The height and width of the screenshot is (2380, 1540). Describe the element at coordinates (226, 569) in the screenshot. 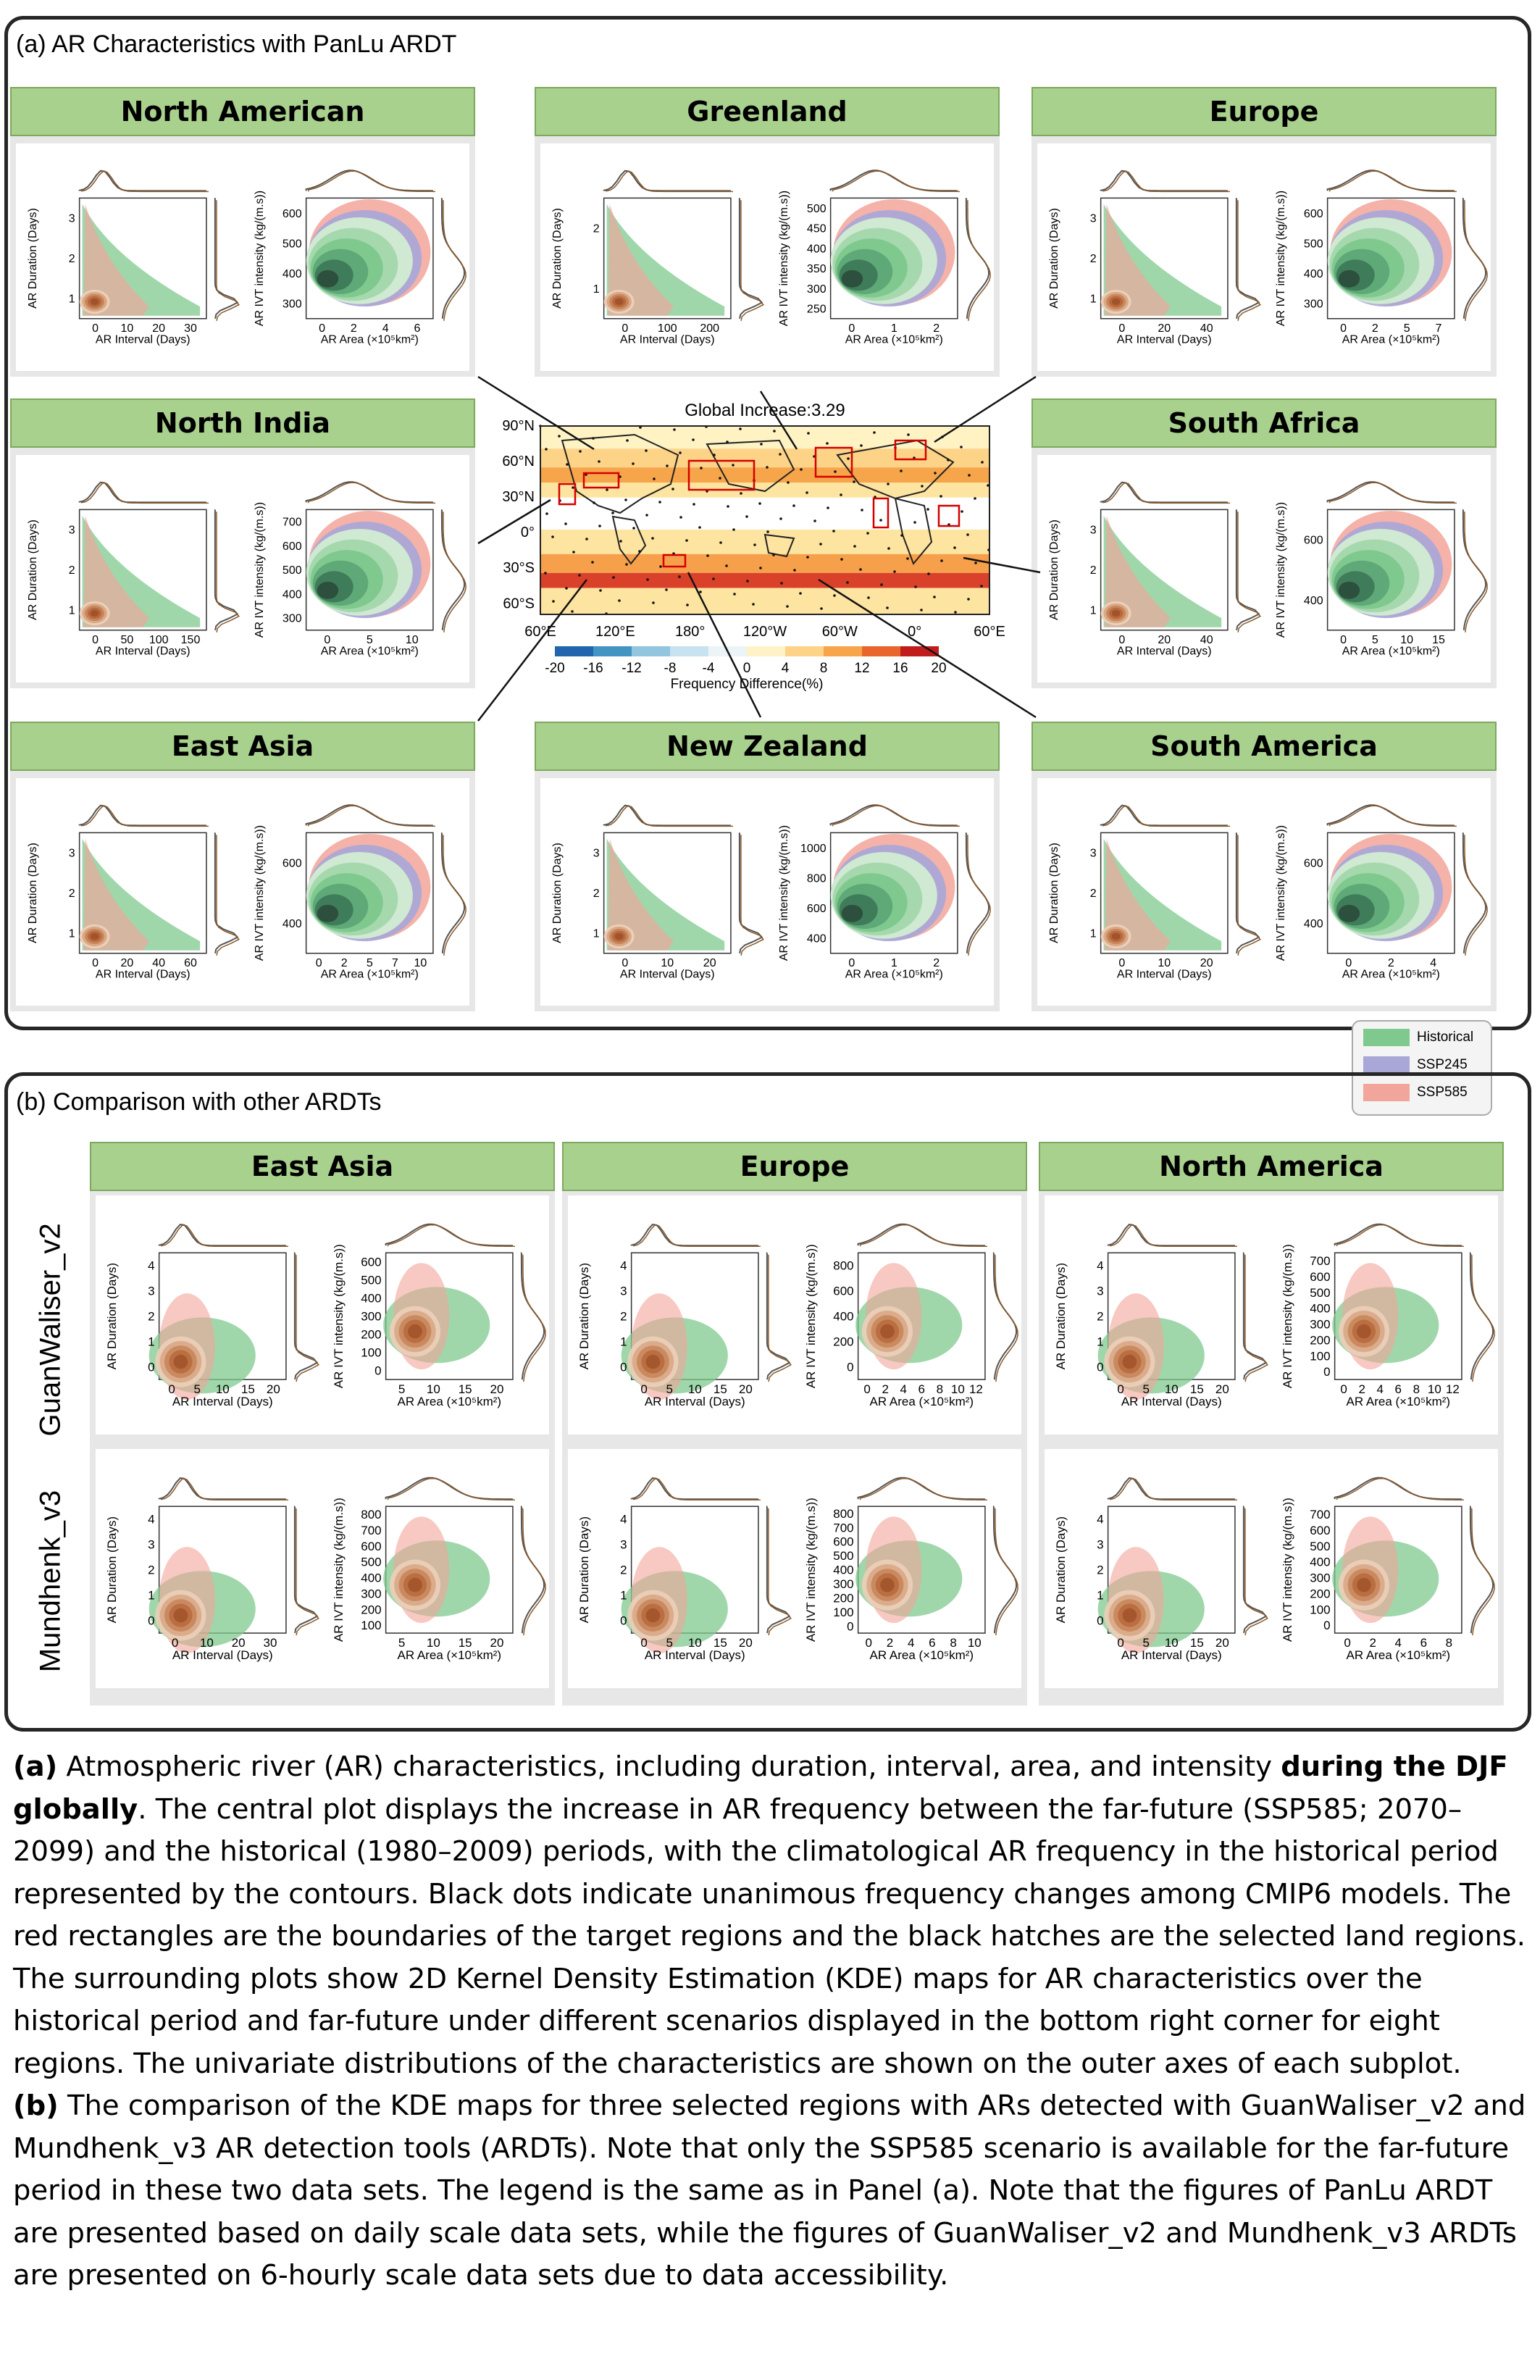

I see `marginal-right` at that location.